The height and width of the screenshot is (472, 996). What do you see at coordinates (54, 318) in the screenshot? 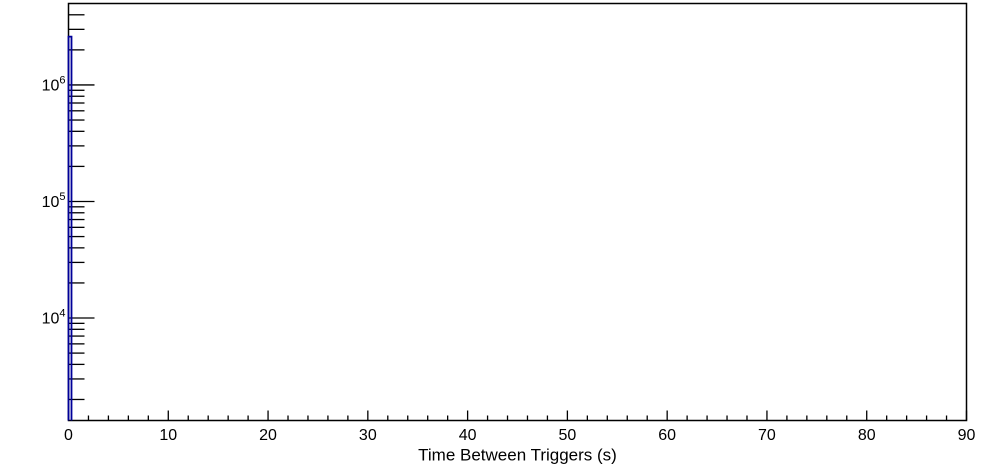
I see `y-tick-label: 10⁴` at bounding box center [54, 318].